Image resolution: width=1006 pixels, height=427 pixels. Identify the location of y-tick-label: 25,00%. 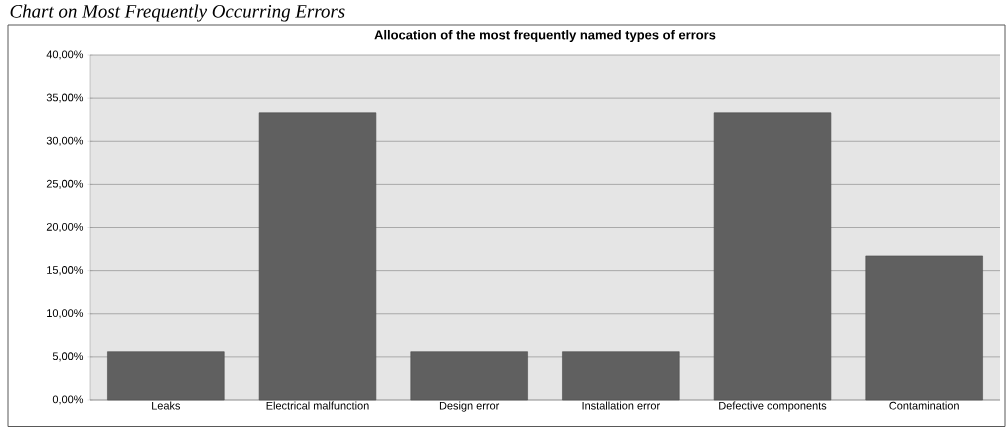
(65, 184).